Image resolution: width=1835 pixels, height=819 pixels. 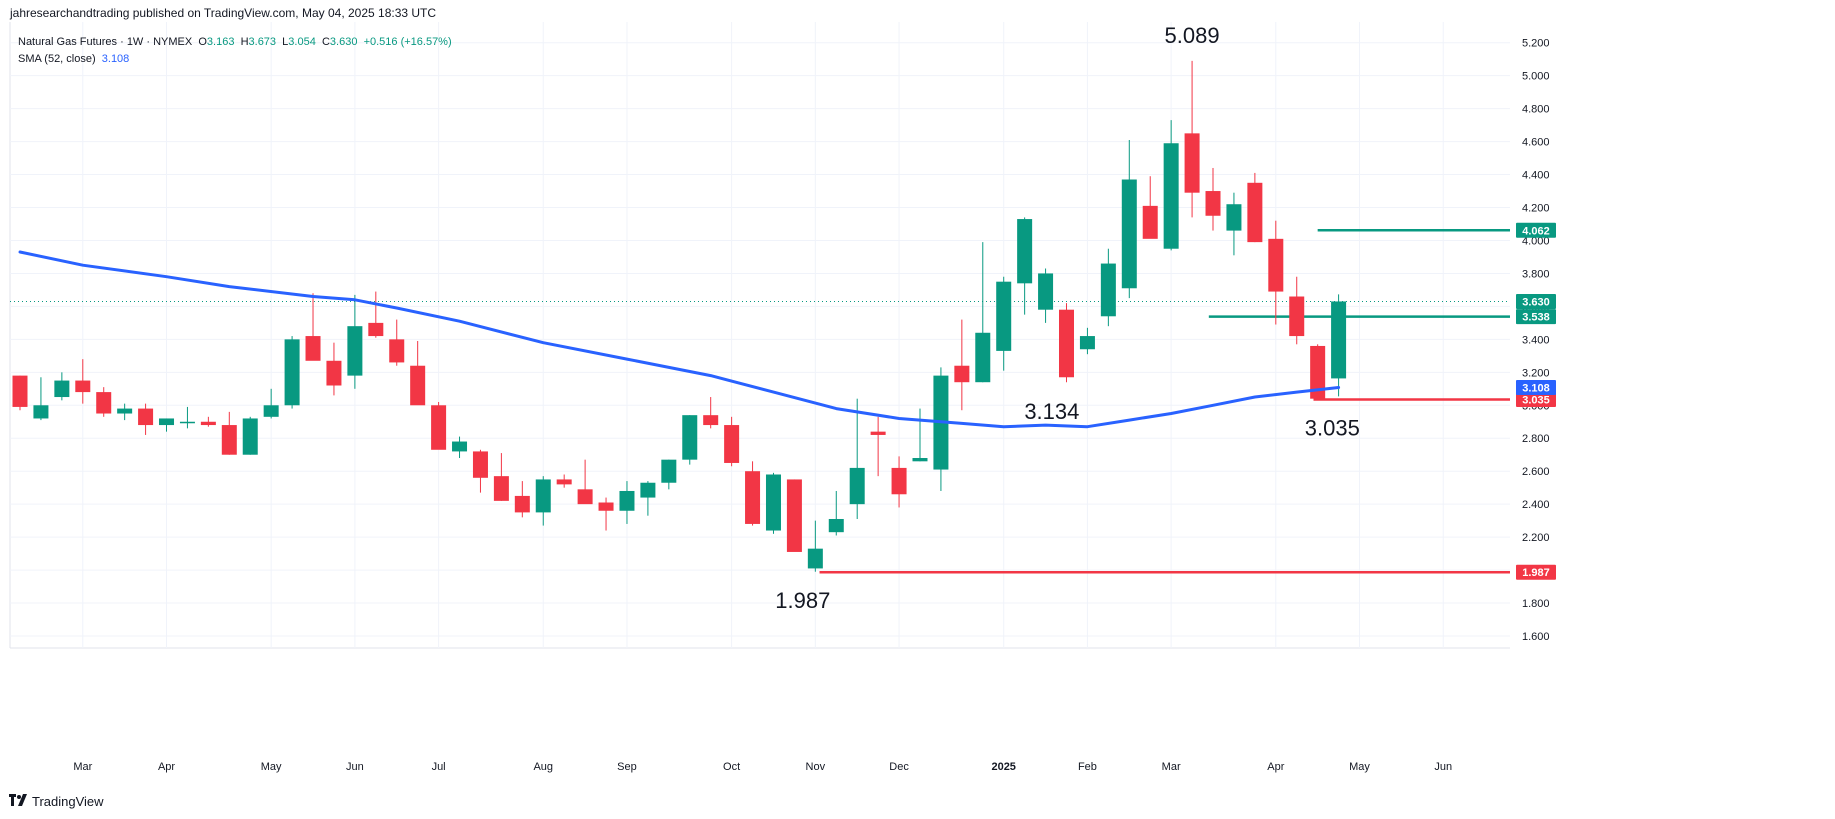 I want to click on price-annotation: 5.089, so click(x=1192, y=35).